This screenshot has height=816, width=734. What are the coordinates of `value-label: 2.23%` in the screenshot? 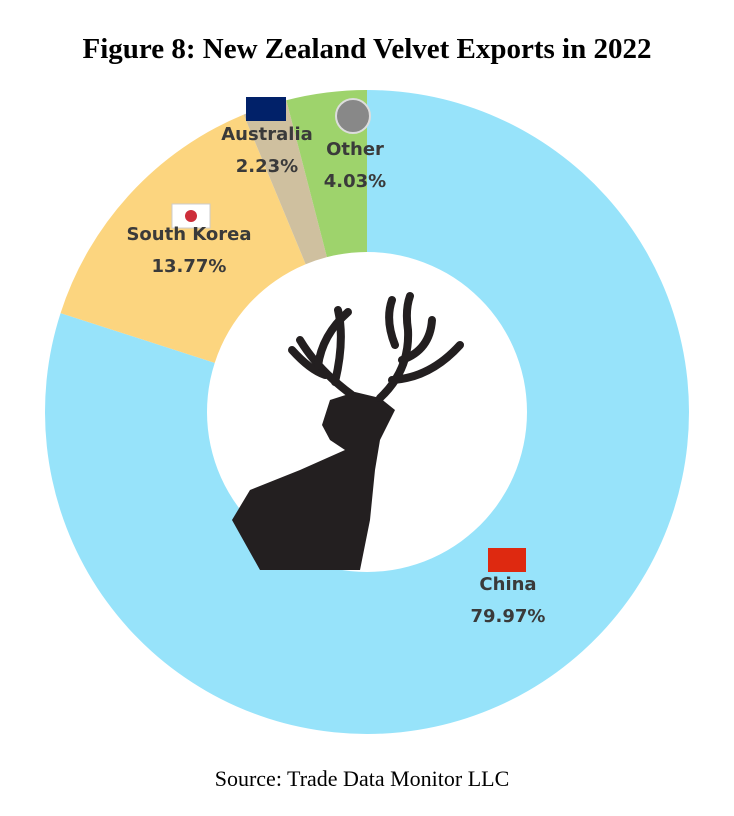 It's located at (267, 166).